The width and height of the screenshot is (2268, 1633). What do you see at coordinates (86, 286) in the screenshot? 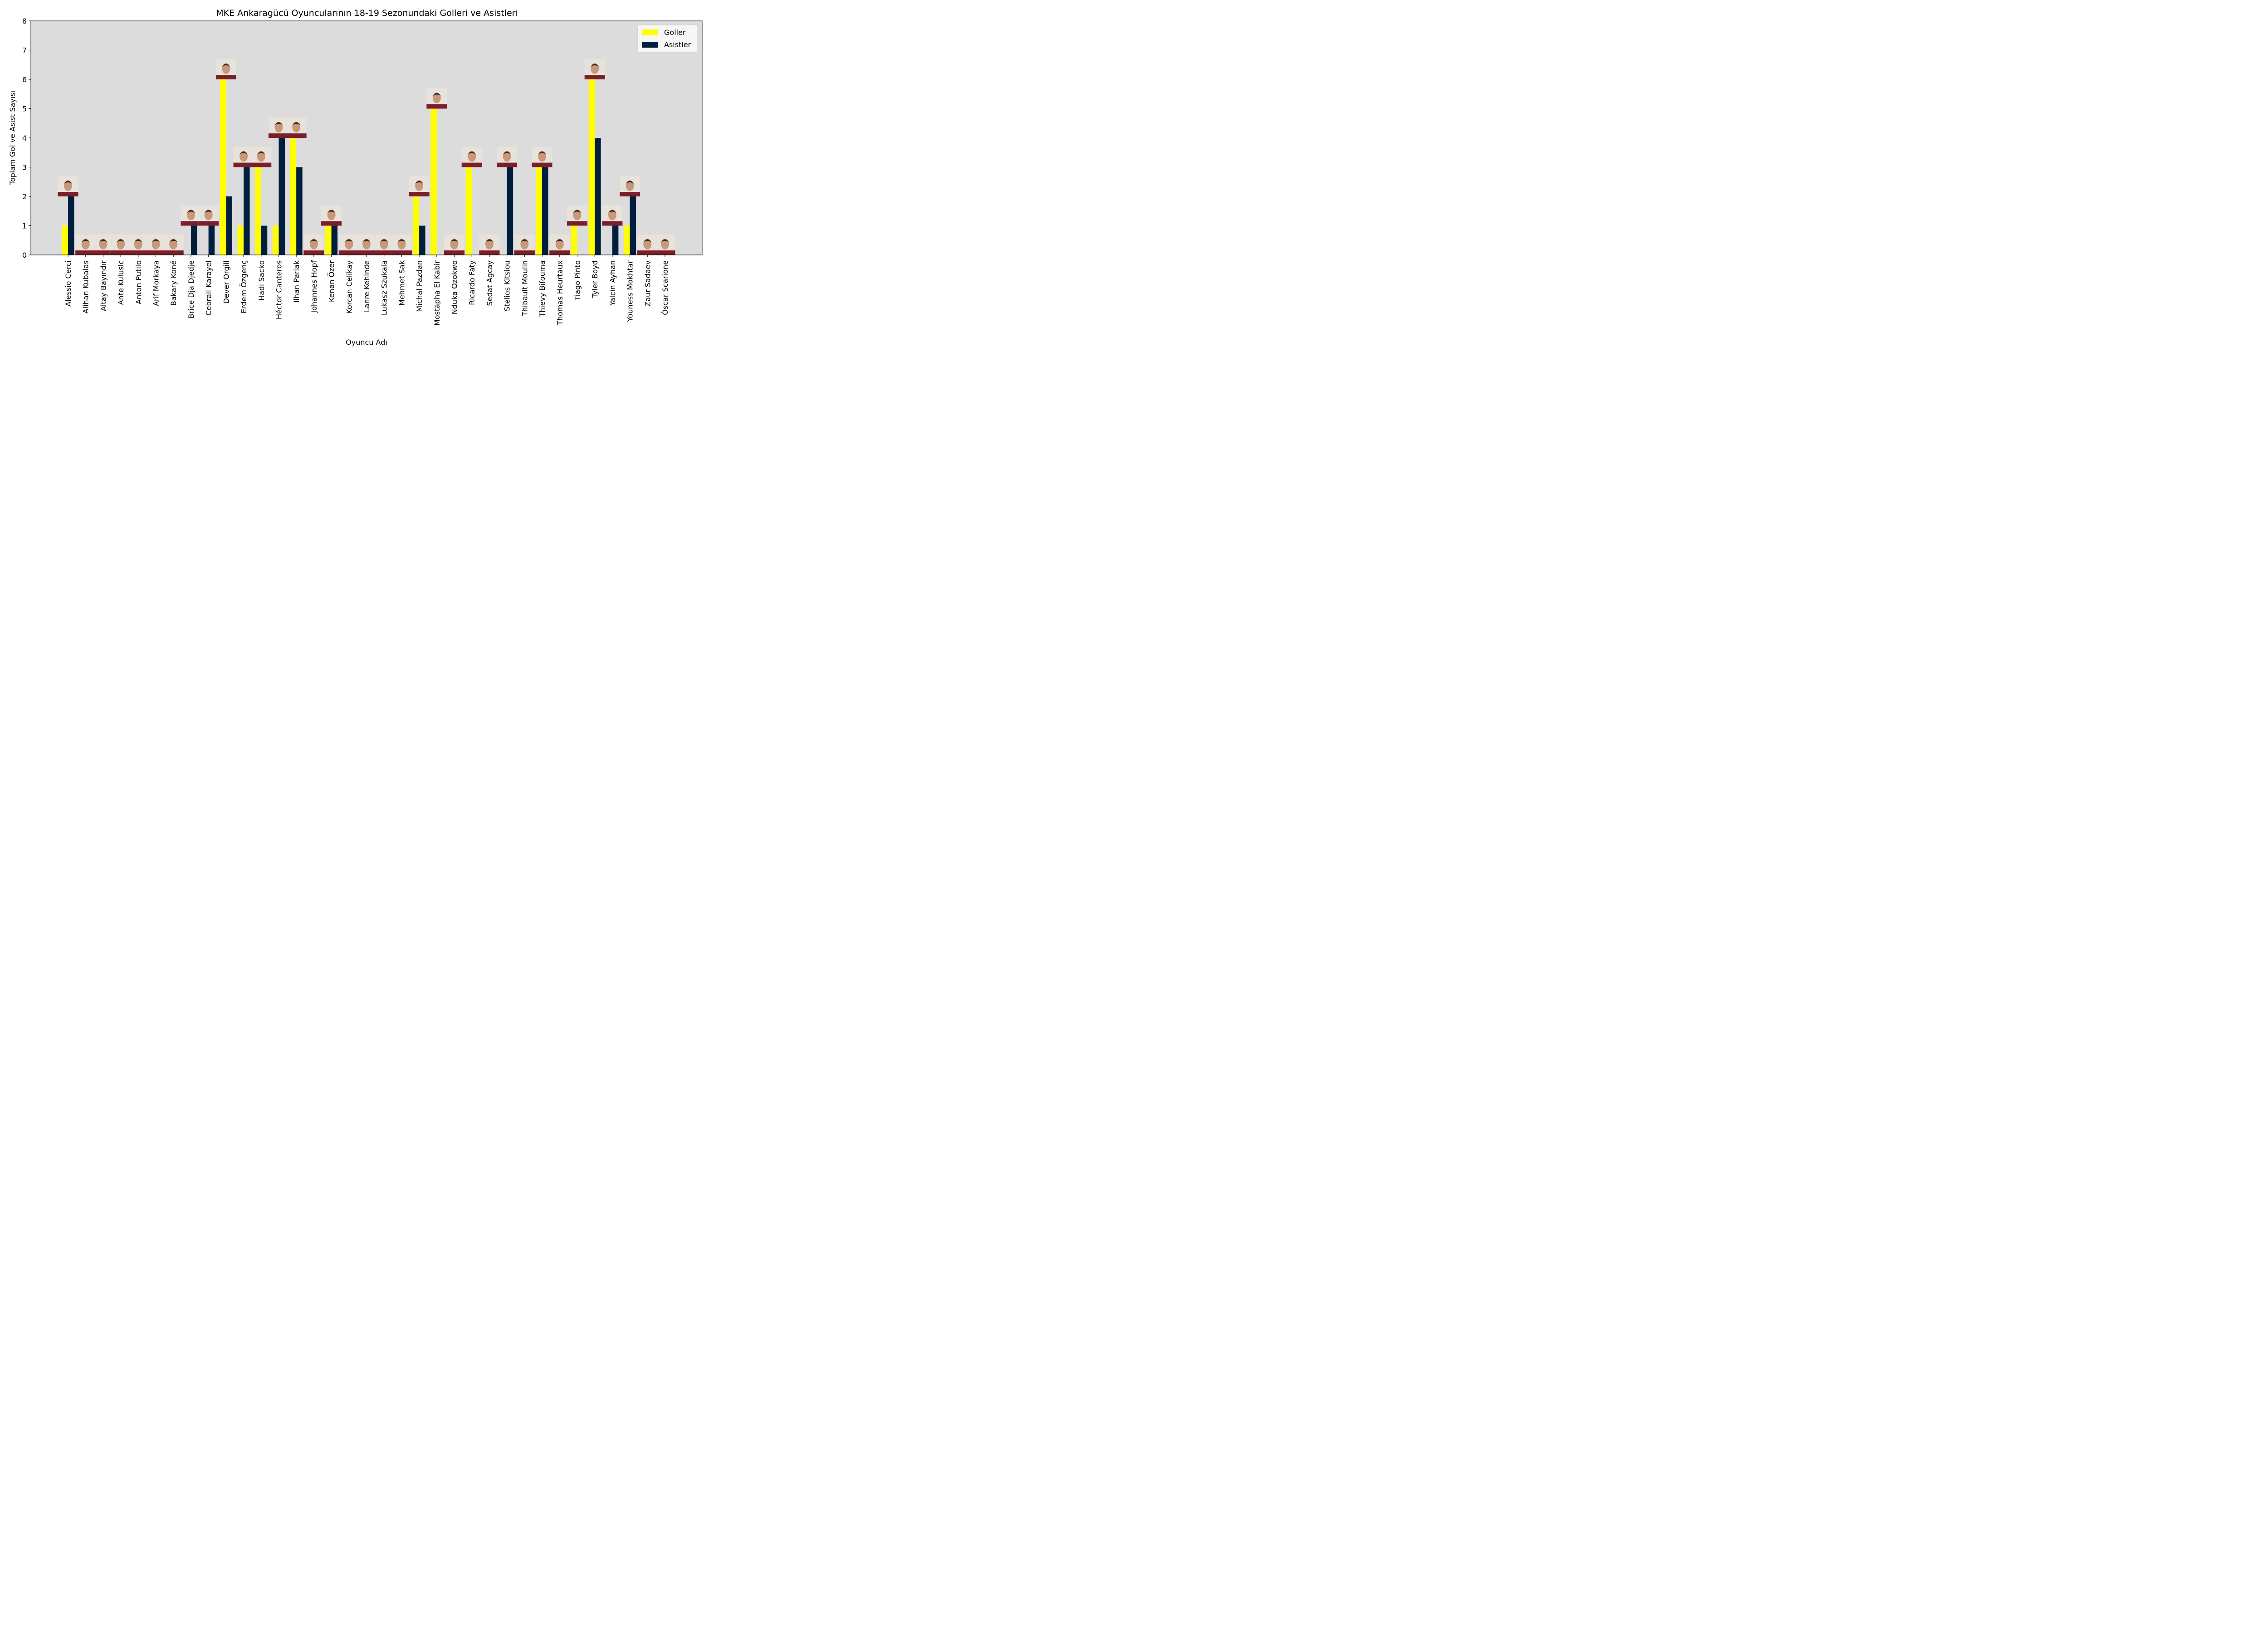
I see `x-tick-label-1: Alihan Kubalas` at bounding box center [86, 286].